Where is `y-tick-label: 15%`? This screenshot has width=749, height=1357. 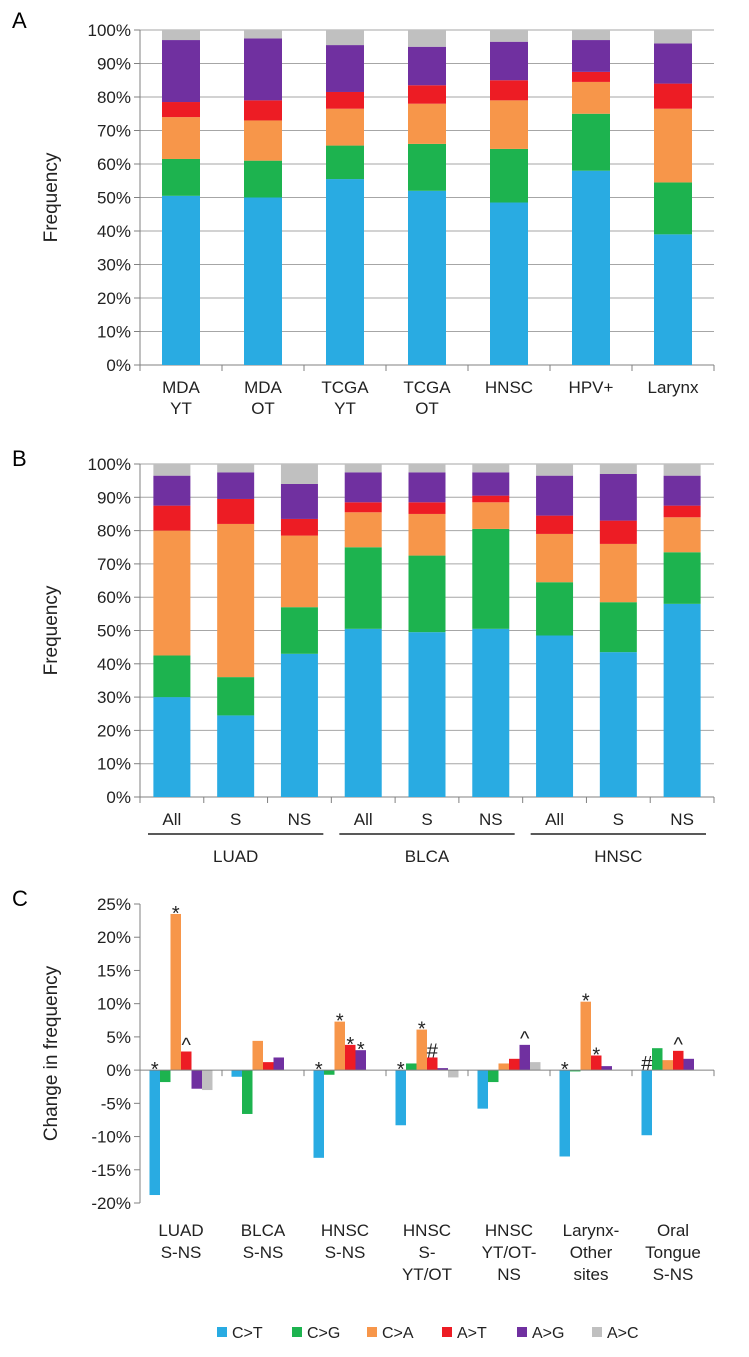
y-tick-label: 15% is located at coordinates (114, 970).